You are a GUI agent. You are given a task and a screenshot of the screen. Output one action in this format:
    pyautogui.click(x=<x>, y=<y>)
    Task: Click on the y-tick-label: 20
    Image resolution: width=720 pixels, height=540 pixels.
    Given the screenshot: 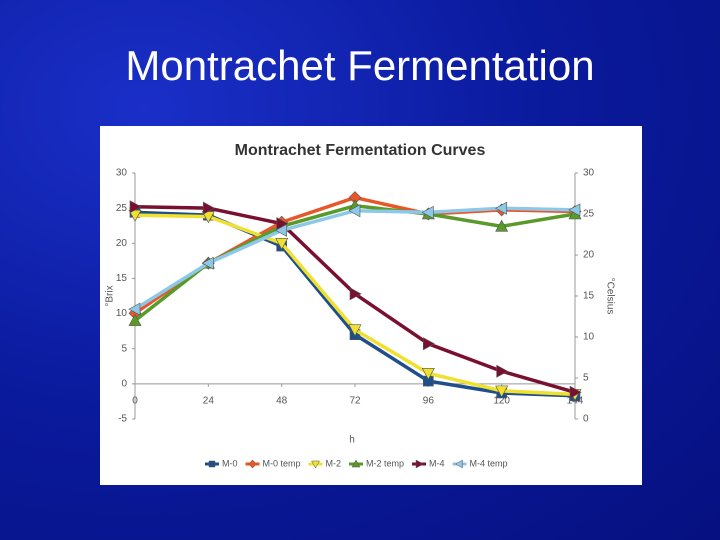 What is the action you would take?
    pyautogui.click(x=122, y=243)
    